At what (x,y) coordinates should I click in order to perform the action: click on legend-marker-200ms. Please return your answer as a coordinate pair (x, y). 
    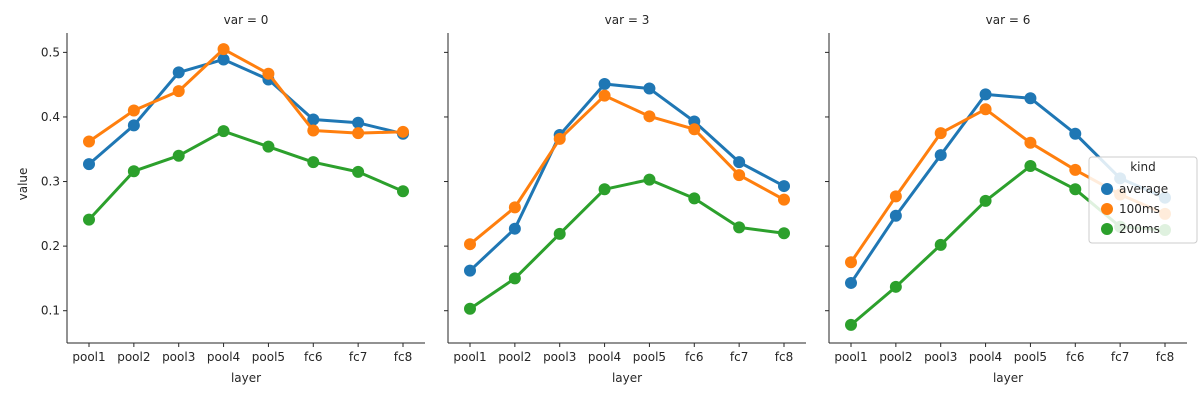
    Looking at the image, I should click on (1107, 229).